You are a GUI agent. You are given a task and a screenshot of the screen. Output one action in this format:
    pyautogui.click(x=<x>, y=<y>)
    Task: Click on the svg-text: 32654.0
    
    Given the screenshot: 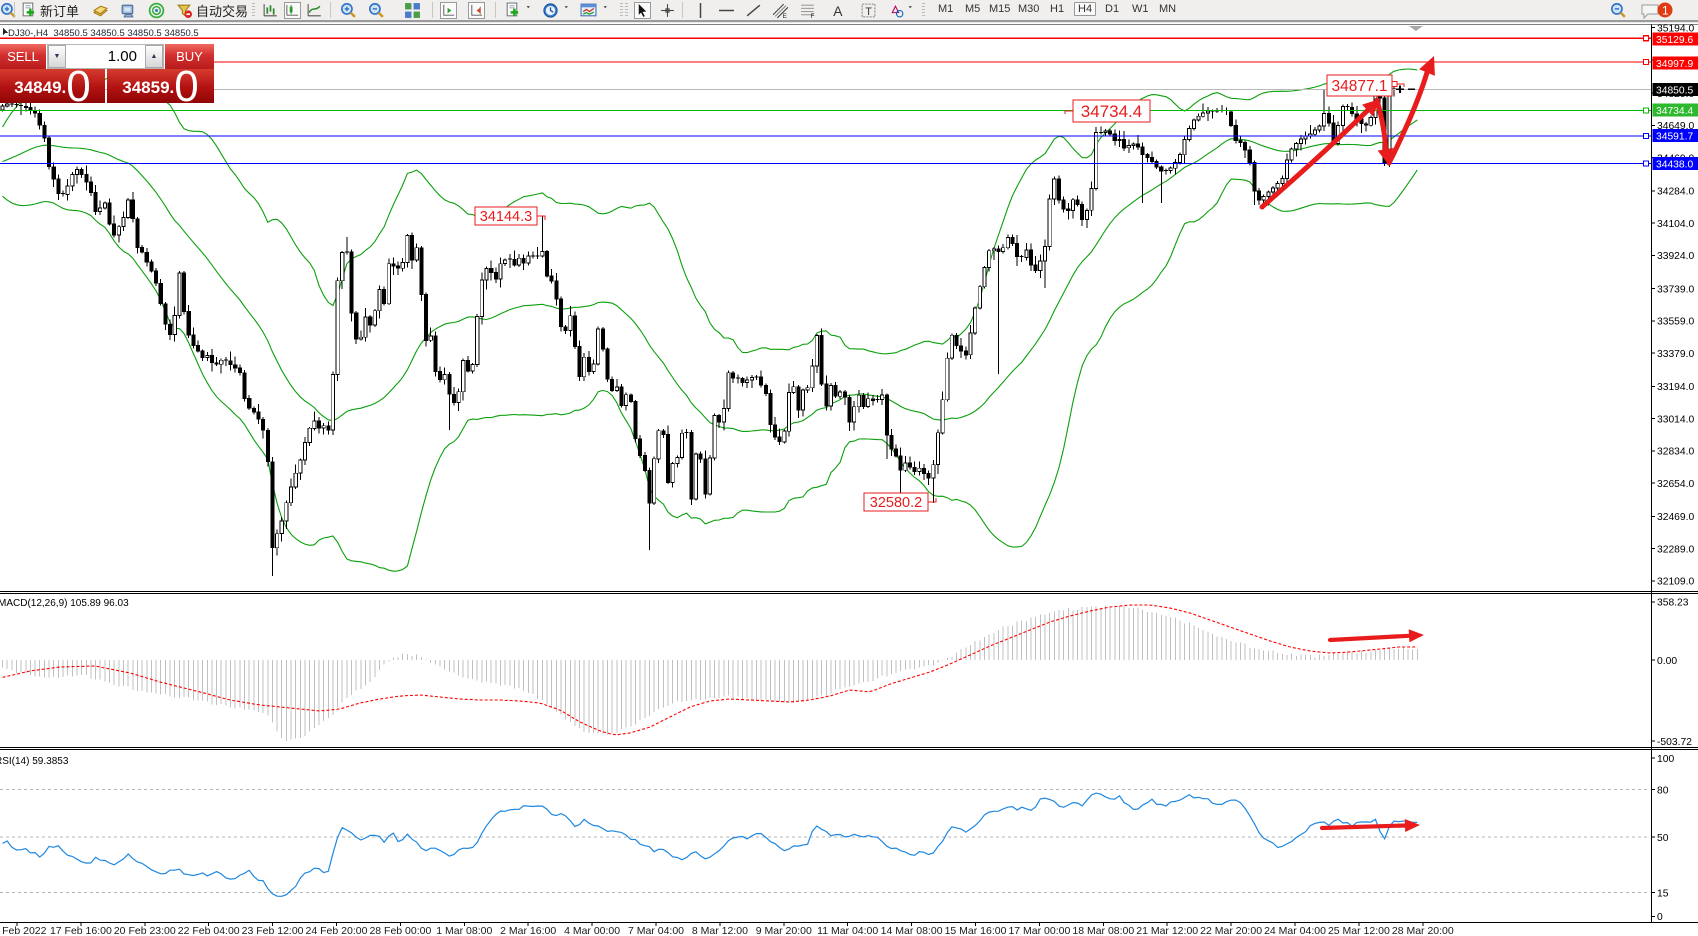 What is the action you would take?
    pyautogui.click(x=1675, y=484)
    